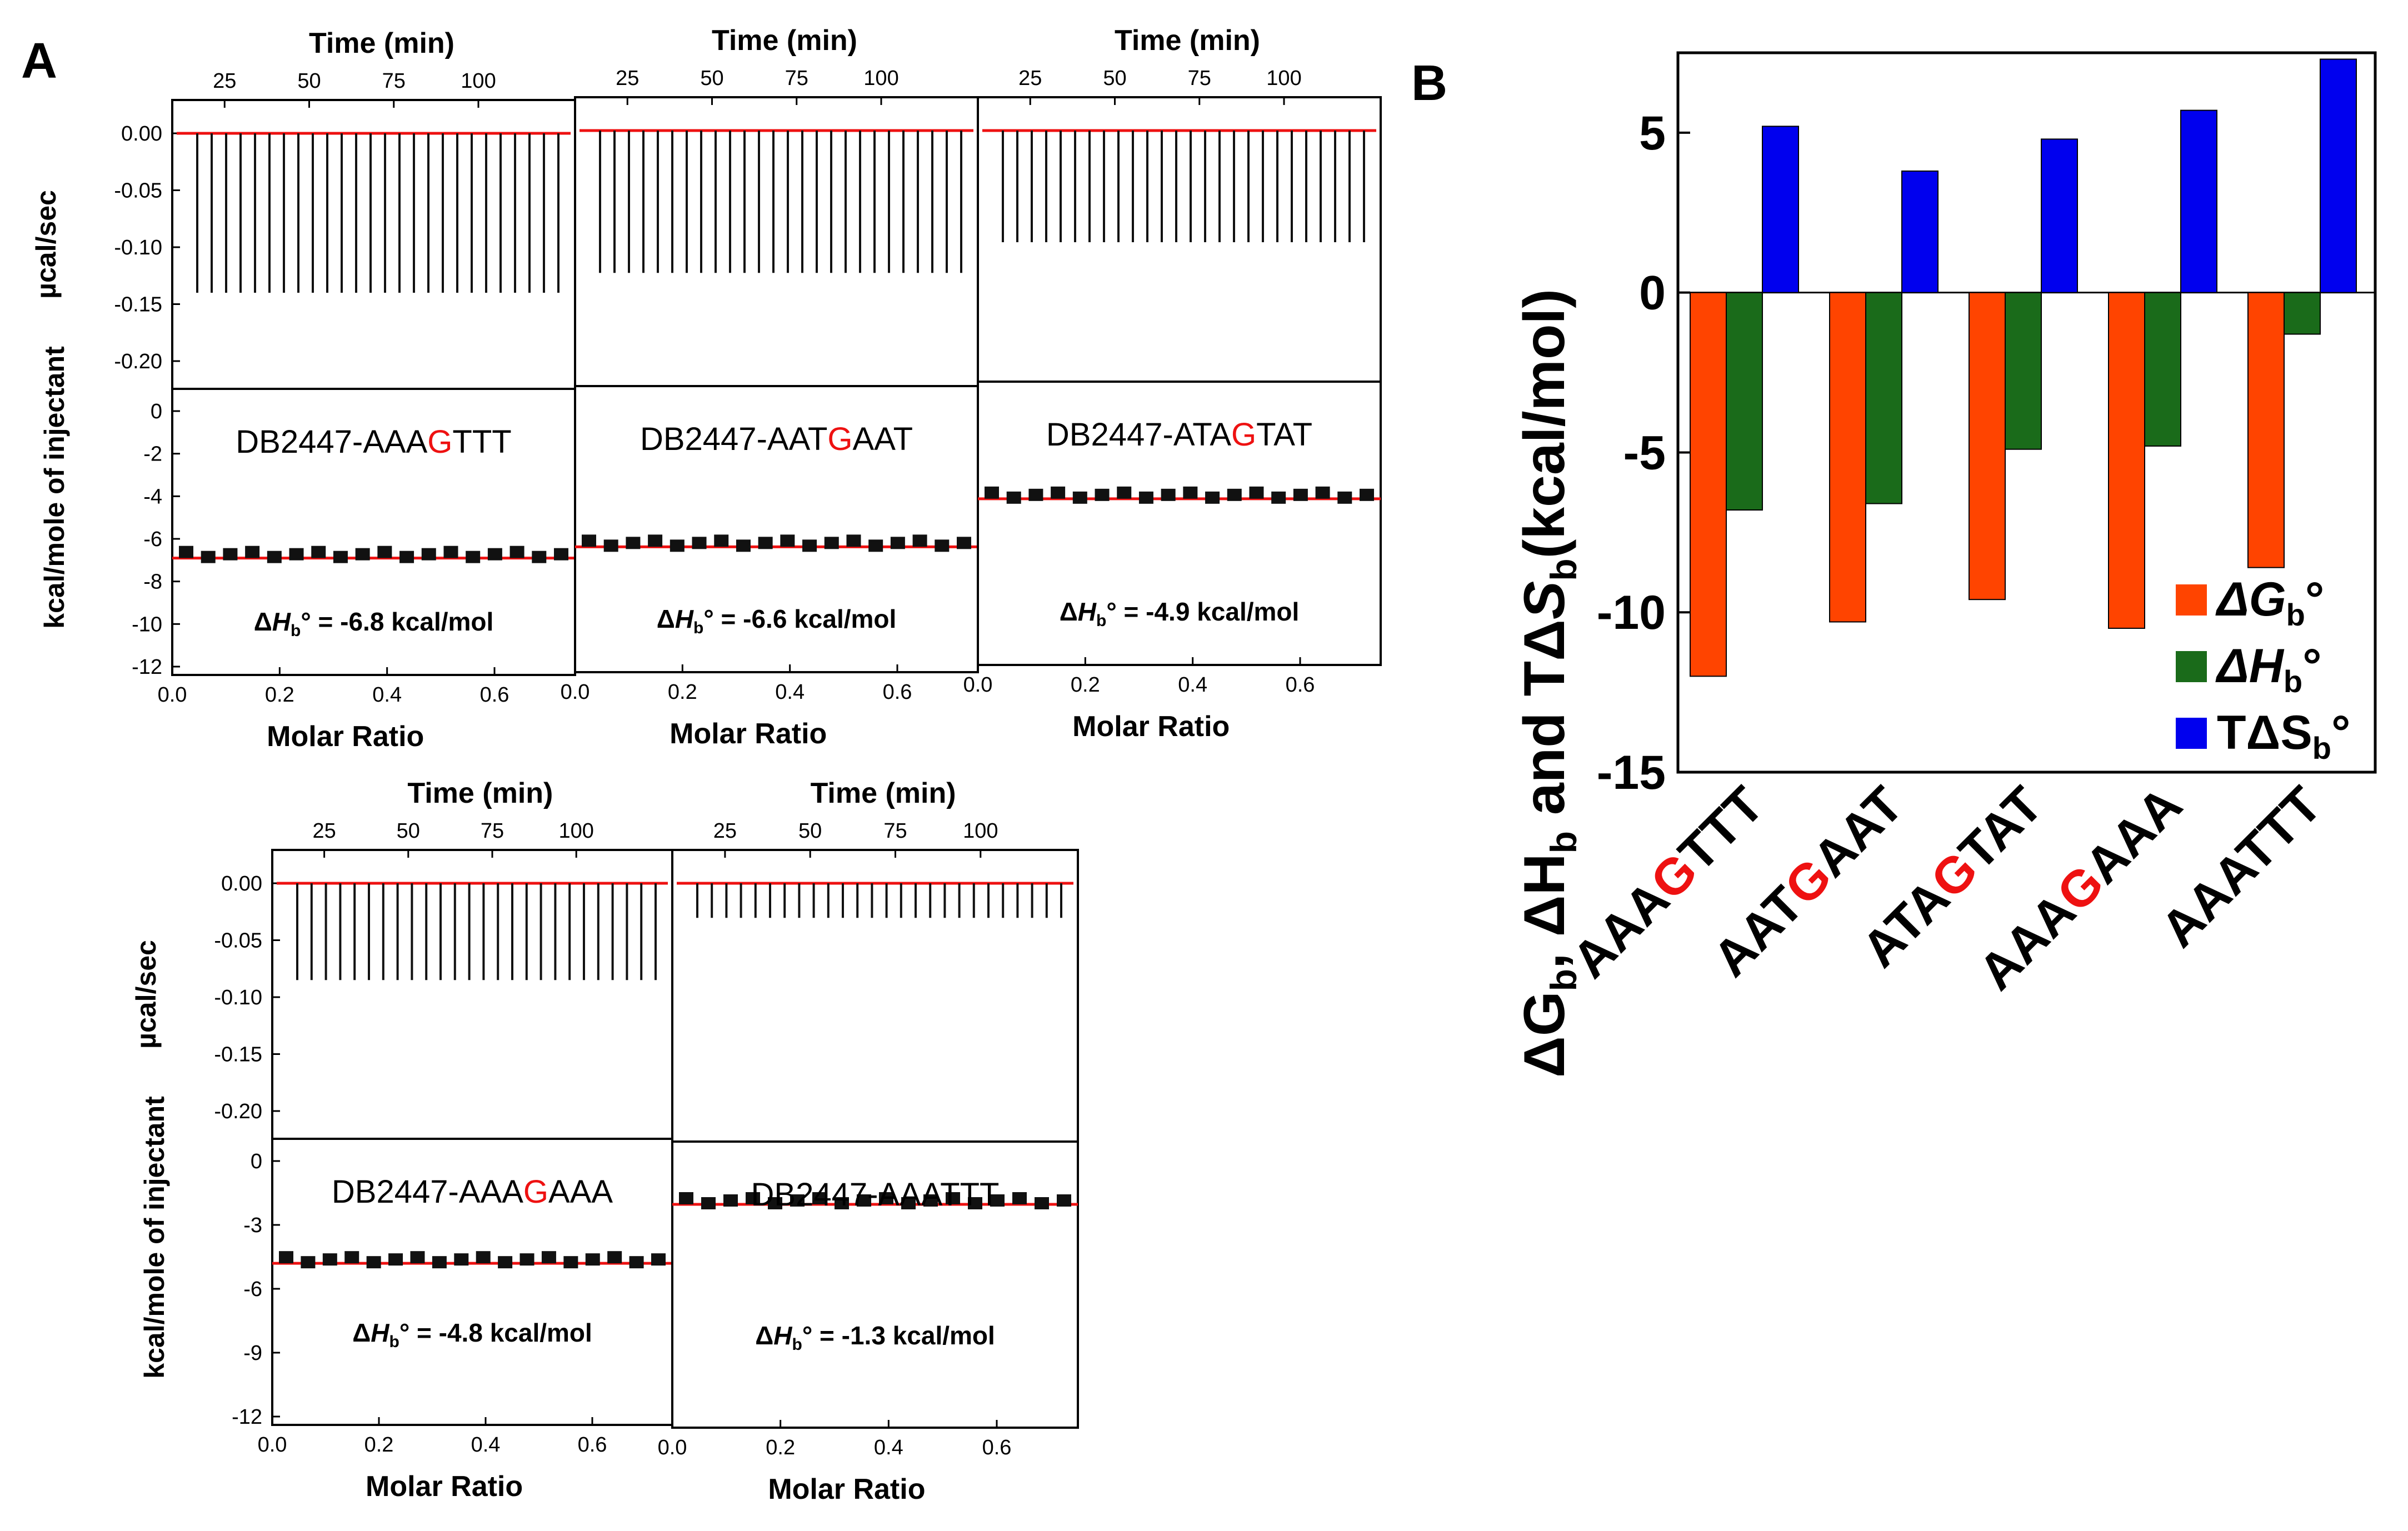 The width and height of the screenshot is (2408, 1531). I want to click on time-tick-label: 25, so click(324, 831).